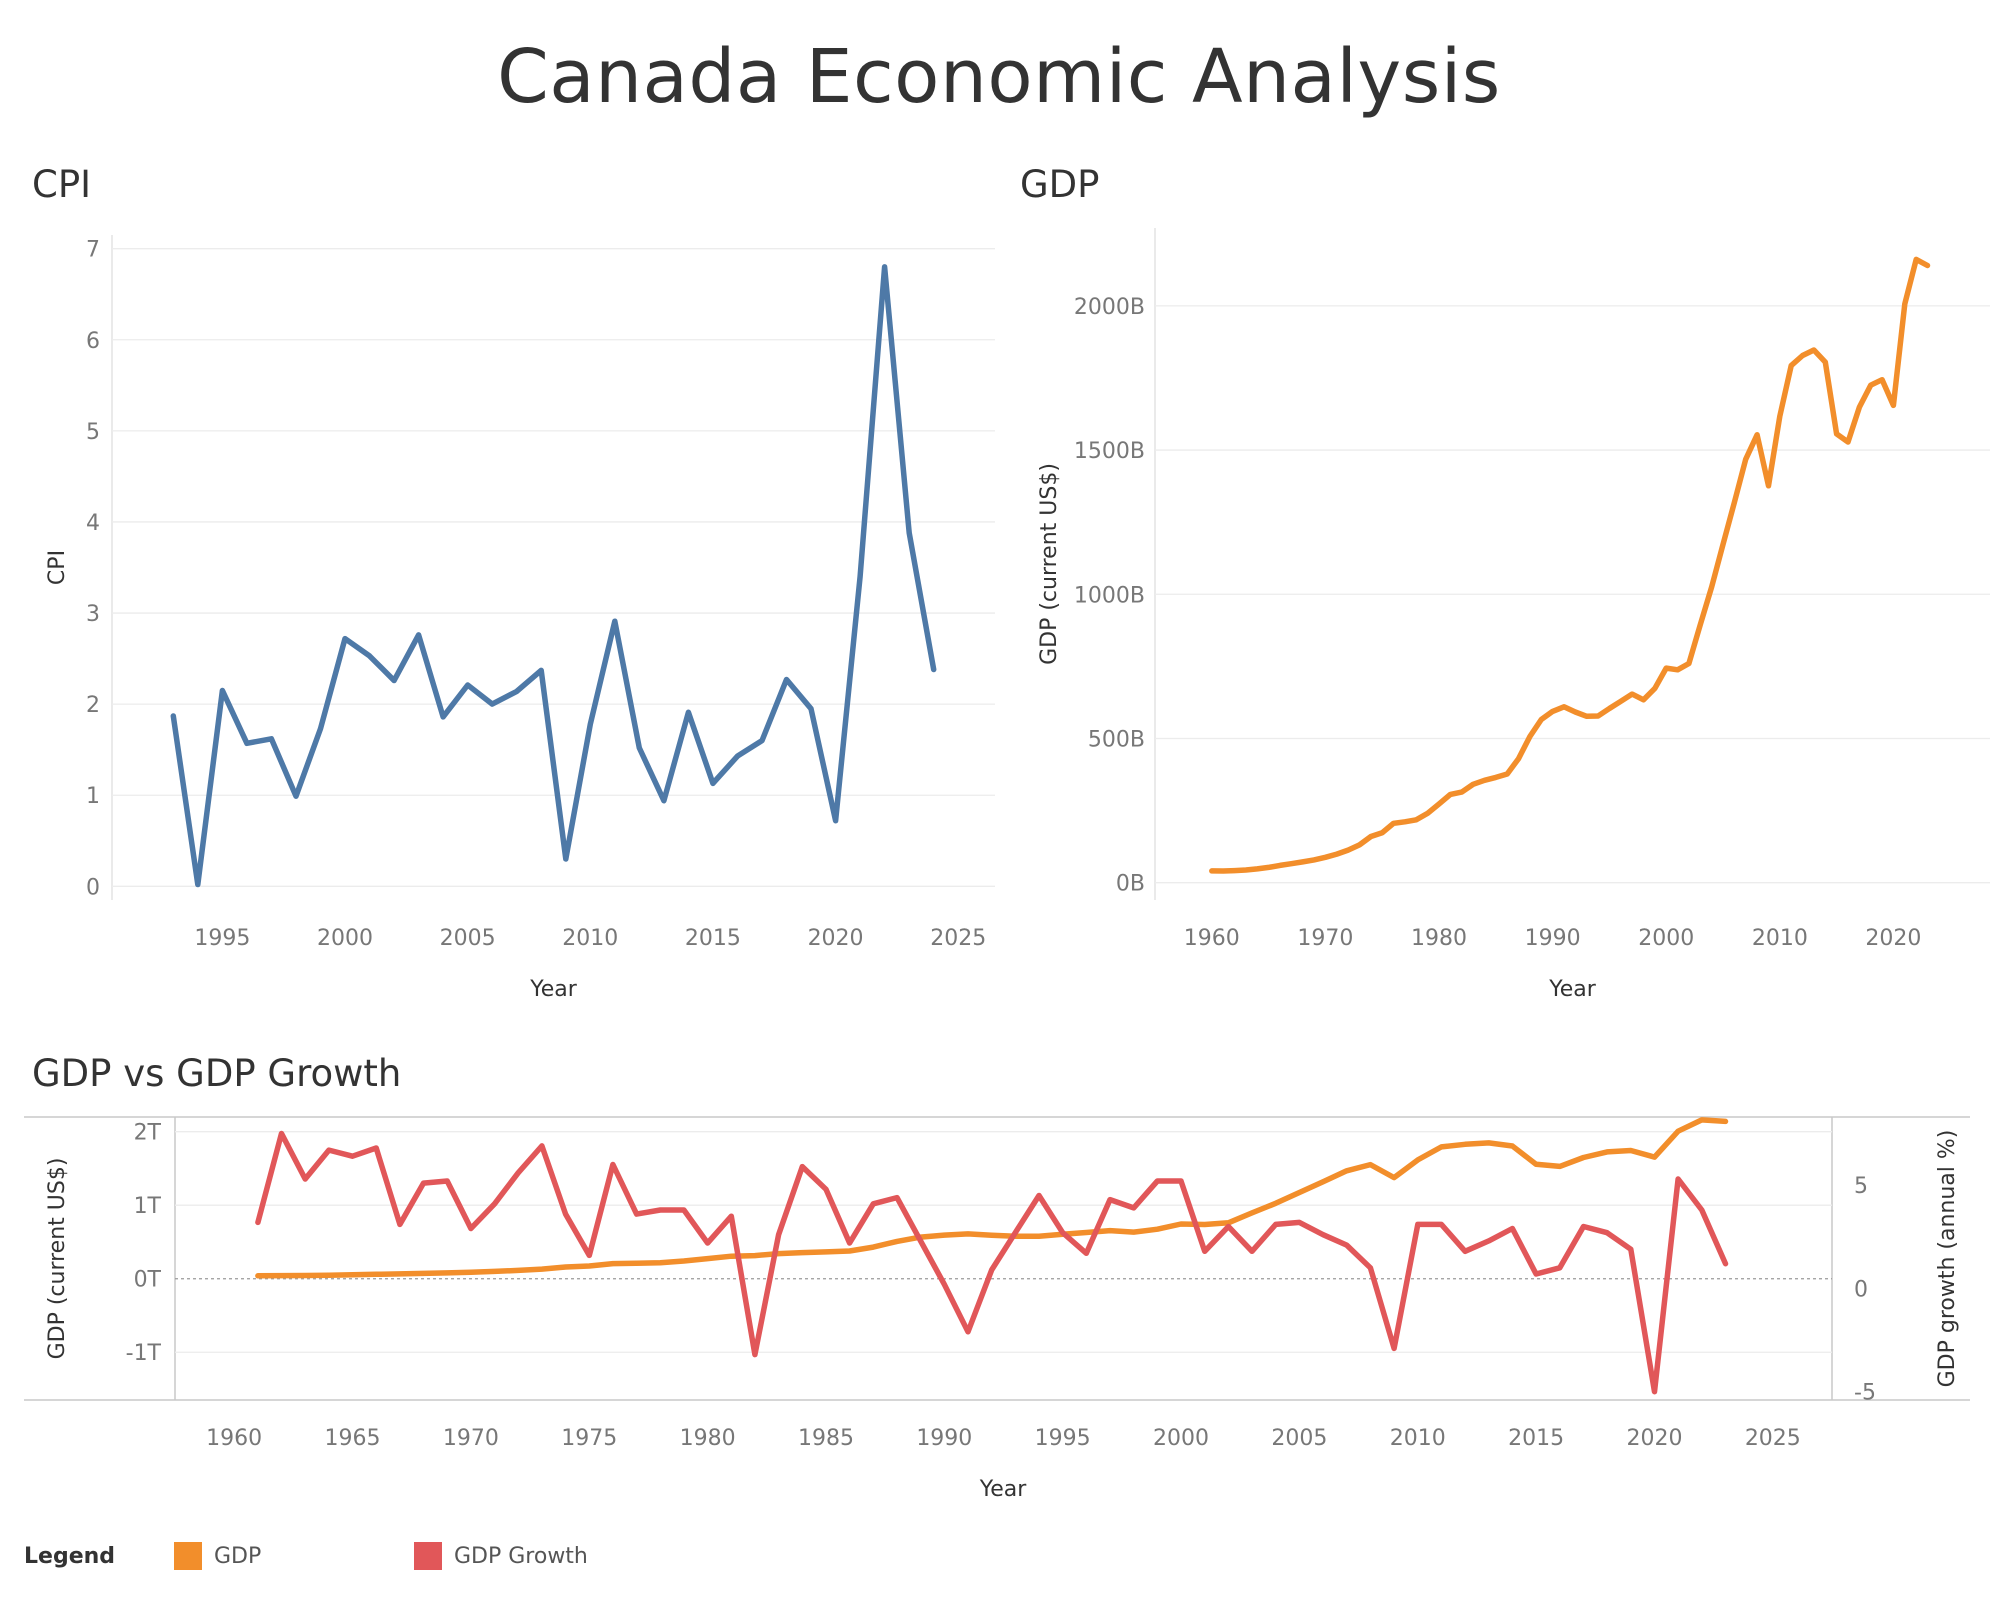 This screenshot has width=1998, height=1598. What do you see at coordinates (148, 1280) in the screenshot?
I see `combo-left-tick-label: 0T` at bounding box center [148, 1280].